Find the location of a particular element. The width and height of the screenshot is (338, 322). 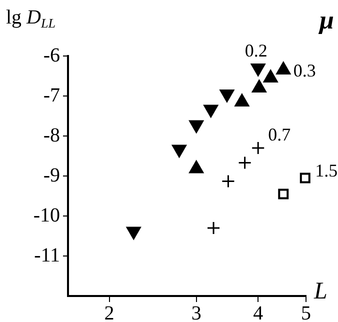

x-tick-label: 3 is located at coordinates (196, 312).